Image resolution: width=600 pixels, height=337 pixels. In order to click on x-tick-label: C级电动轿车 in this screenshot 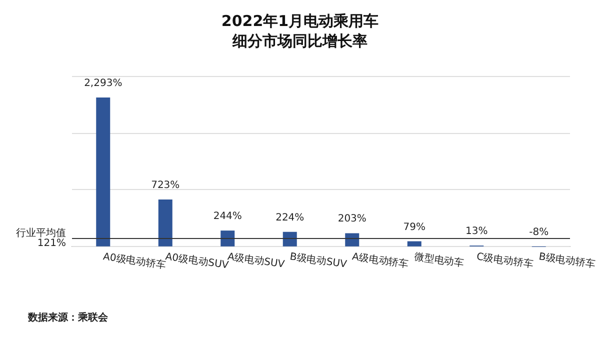, I will do `click(505, 260)`.